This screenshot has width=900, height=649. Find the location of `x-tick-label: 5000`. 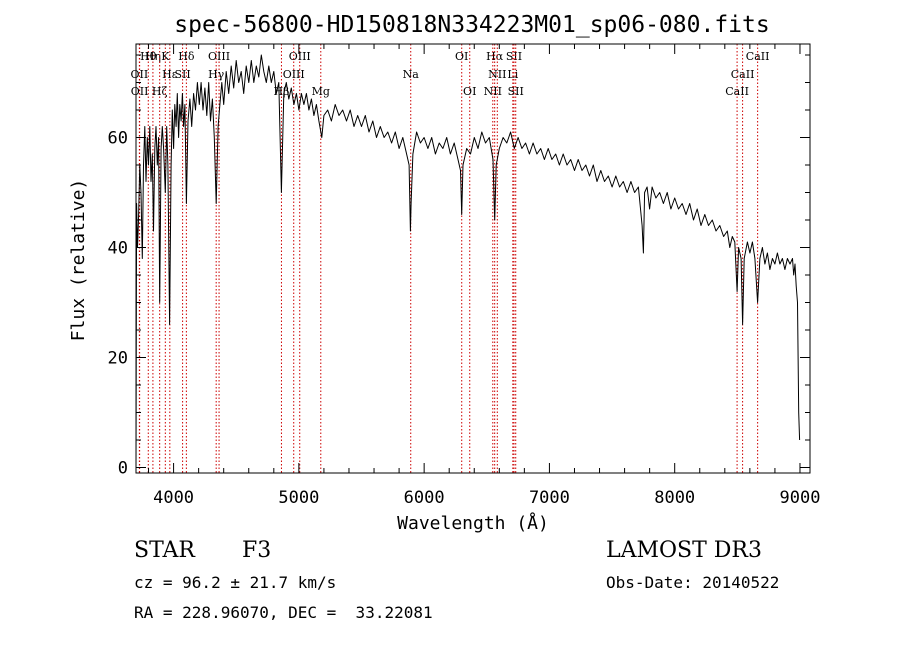

x-tick-label: 5000 is located at coordinates (298, 498).